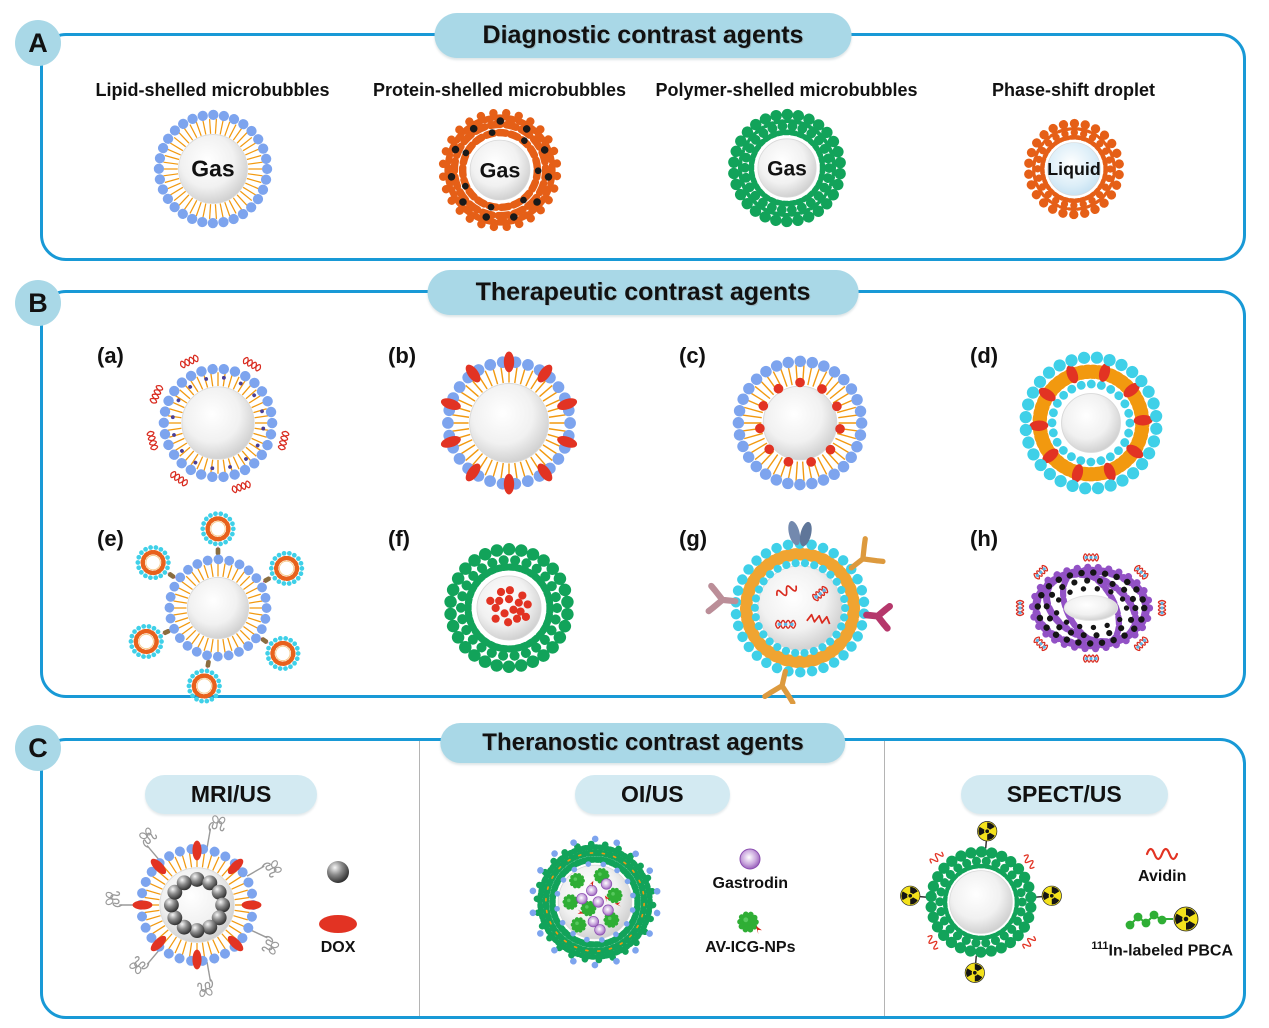 This screenshot has width=1269, height=1028. What do you see at coordinates (110, 355) in the screenshot?
I see `item-a-label: (a)` at bounding box center [110, 355].